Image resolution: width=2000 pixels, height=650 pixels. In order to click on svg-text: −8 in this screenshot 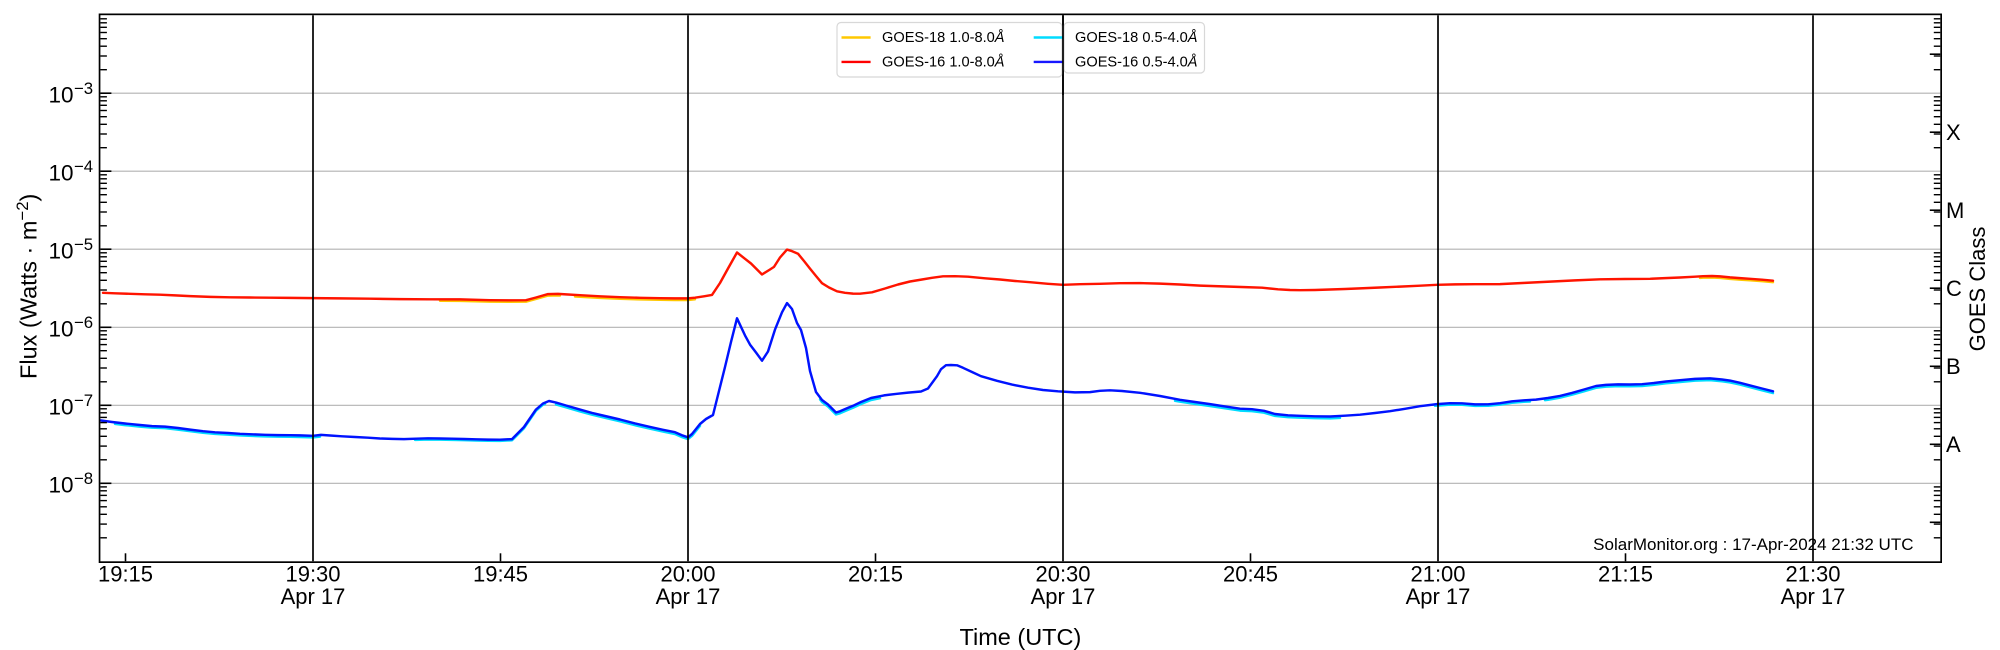, I will do `click(83, 478)`.